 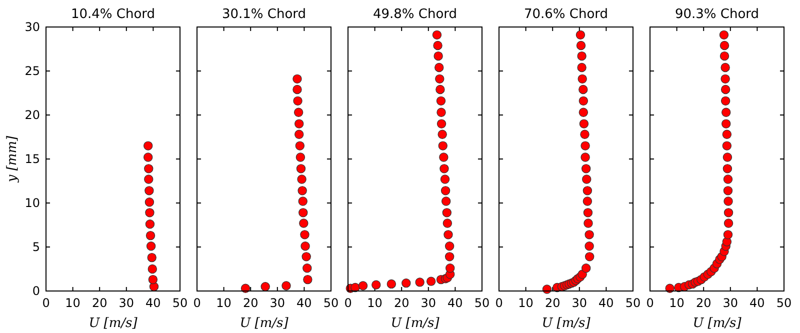 What do you see at coordinates (566, 14) in the screenshot?
I see `chart-title: 70.6% Chord` at bounding box center [566, 14].